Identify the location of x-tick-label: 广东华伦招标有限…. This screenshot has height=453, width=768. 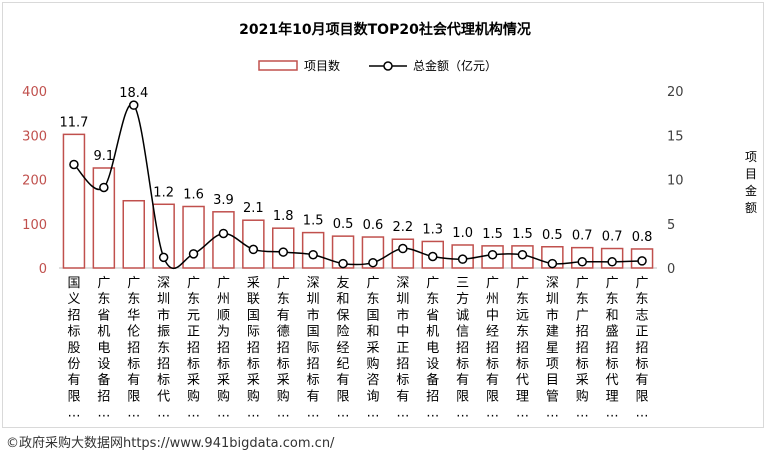
(133, 348).